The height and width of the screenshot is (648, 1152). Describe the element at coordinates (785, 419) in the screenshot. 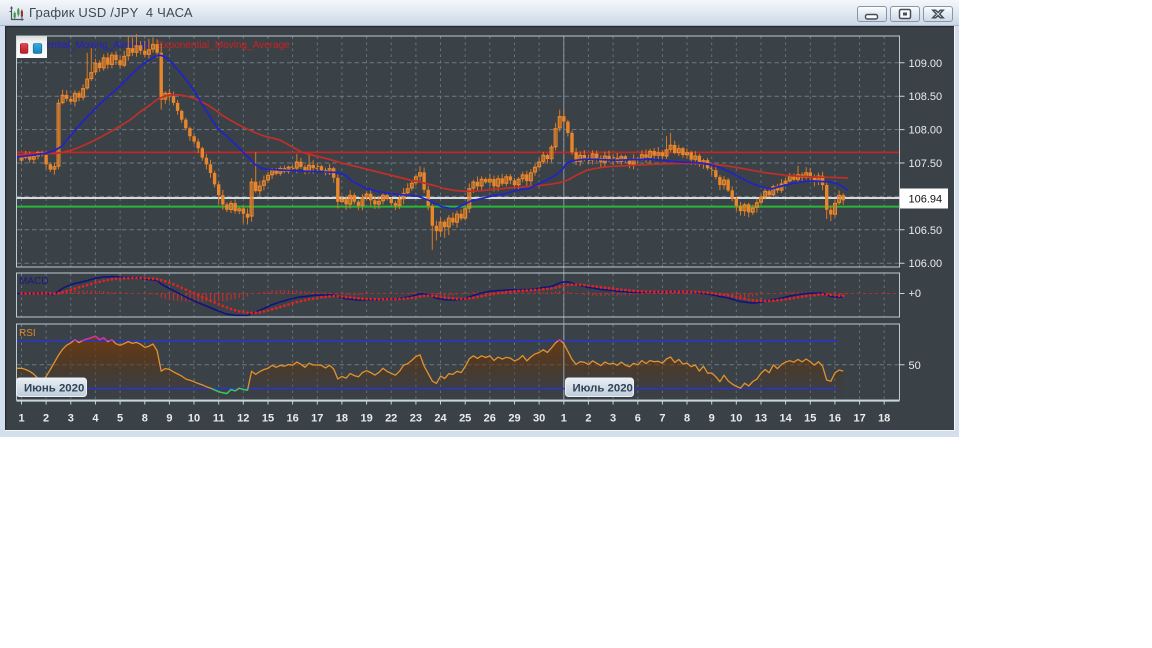

I see `svg-text: 14` at that location.